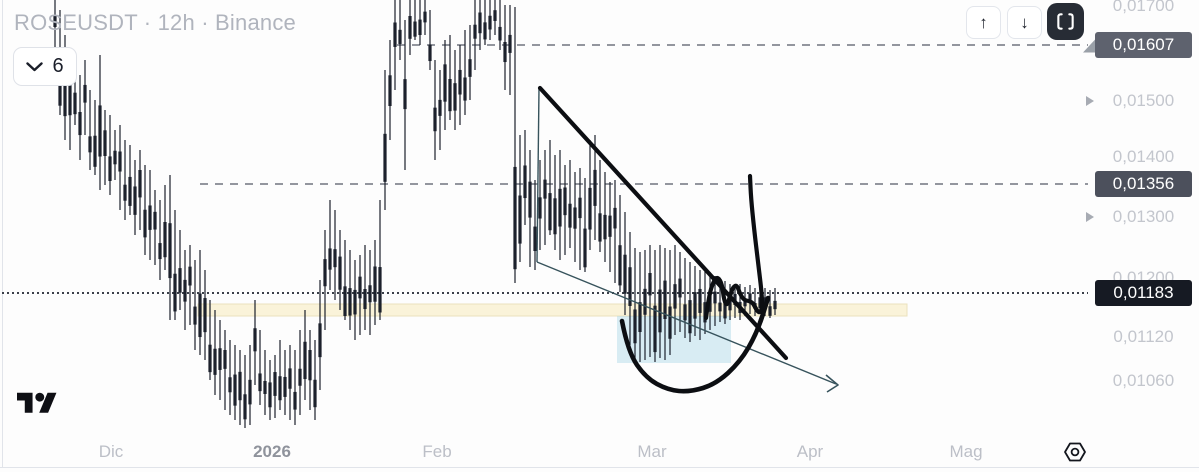 The height and width of the screenshot is (472, 1199). I want to click on scroll-down-button: ↓, so click(1024, 22).